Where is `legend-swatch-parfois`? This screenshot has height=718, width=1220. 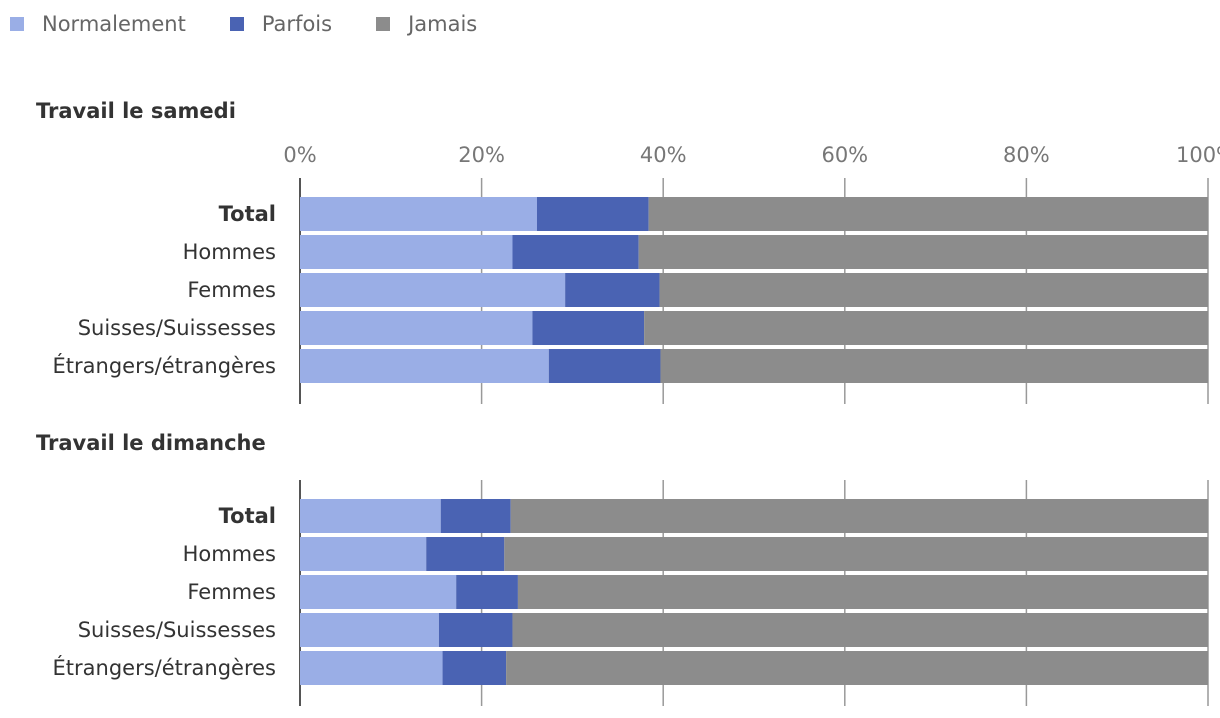
legend-swatch-parfois is located at coordinates (236, 24).